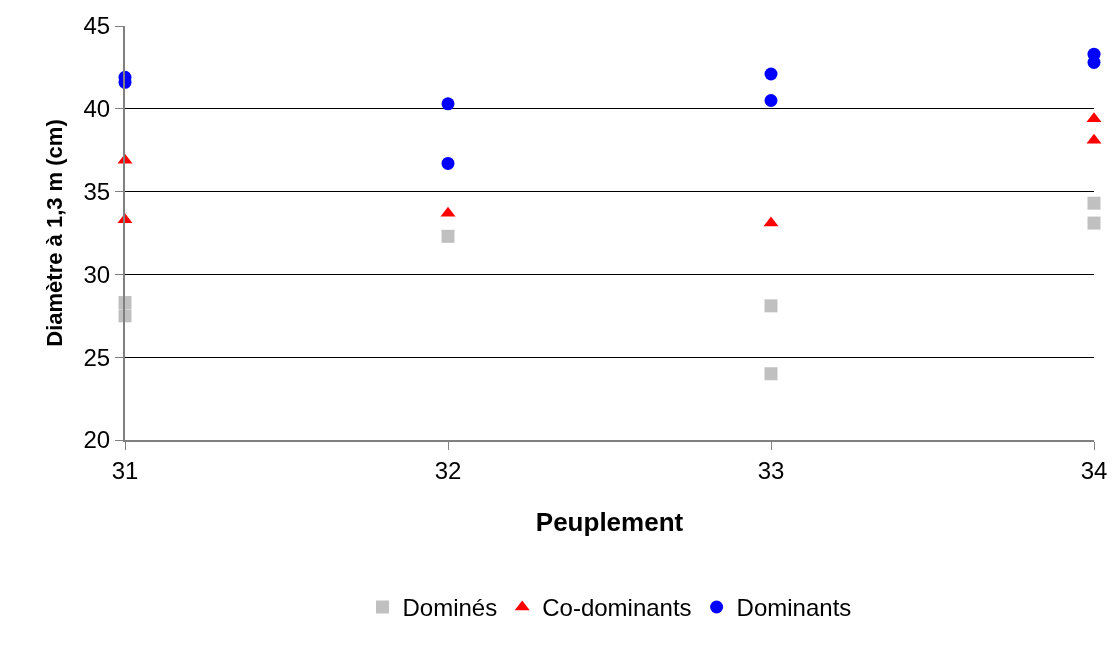 The width and height of the screenshot is (1119, 648). Describe the element at coordinates (794, 608) in the screenshot. I see `legend-label: Dominants` at that location.